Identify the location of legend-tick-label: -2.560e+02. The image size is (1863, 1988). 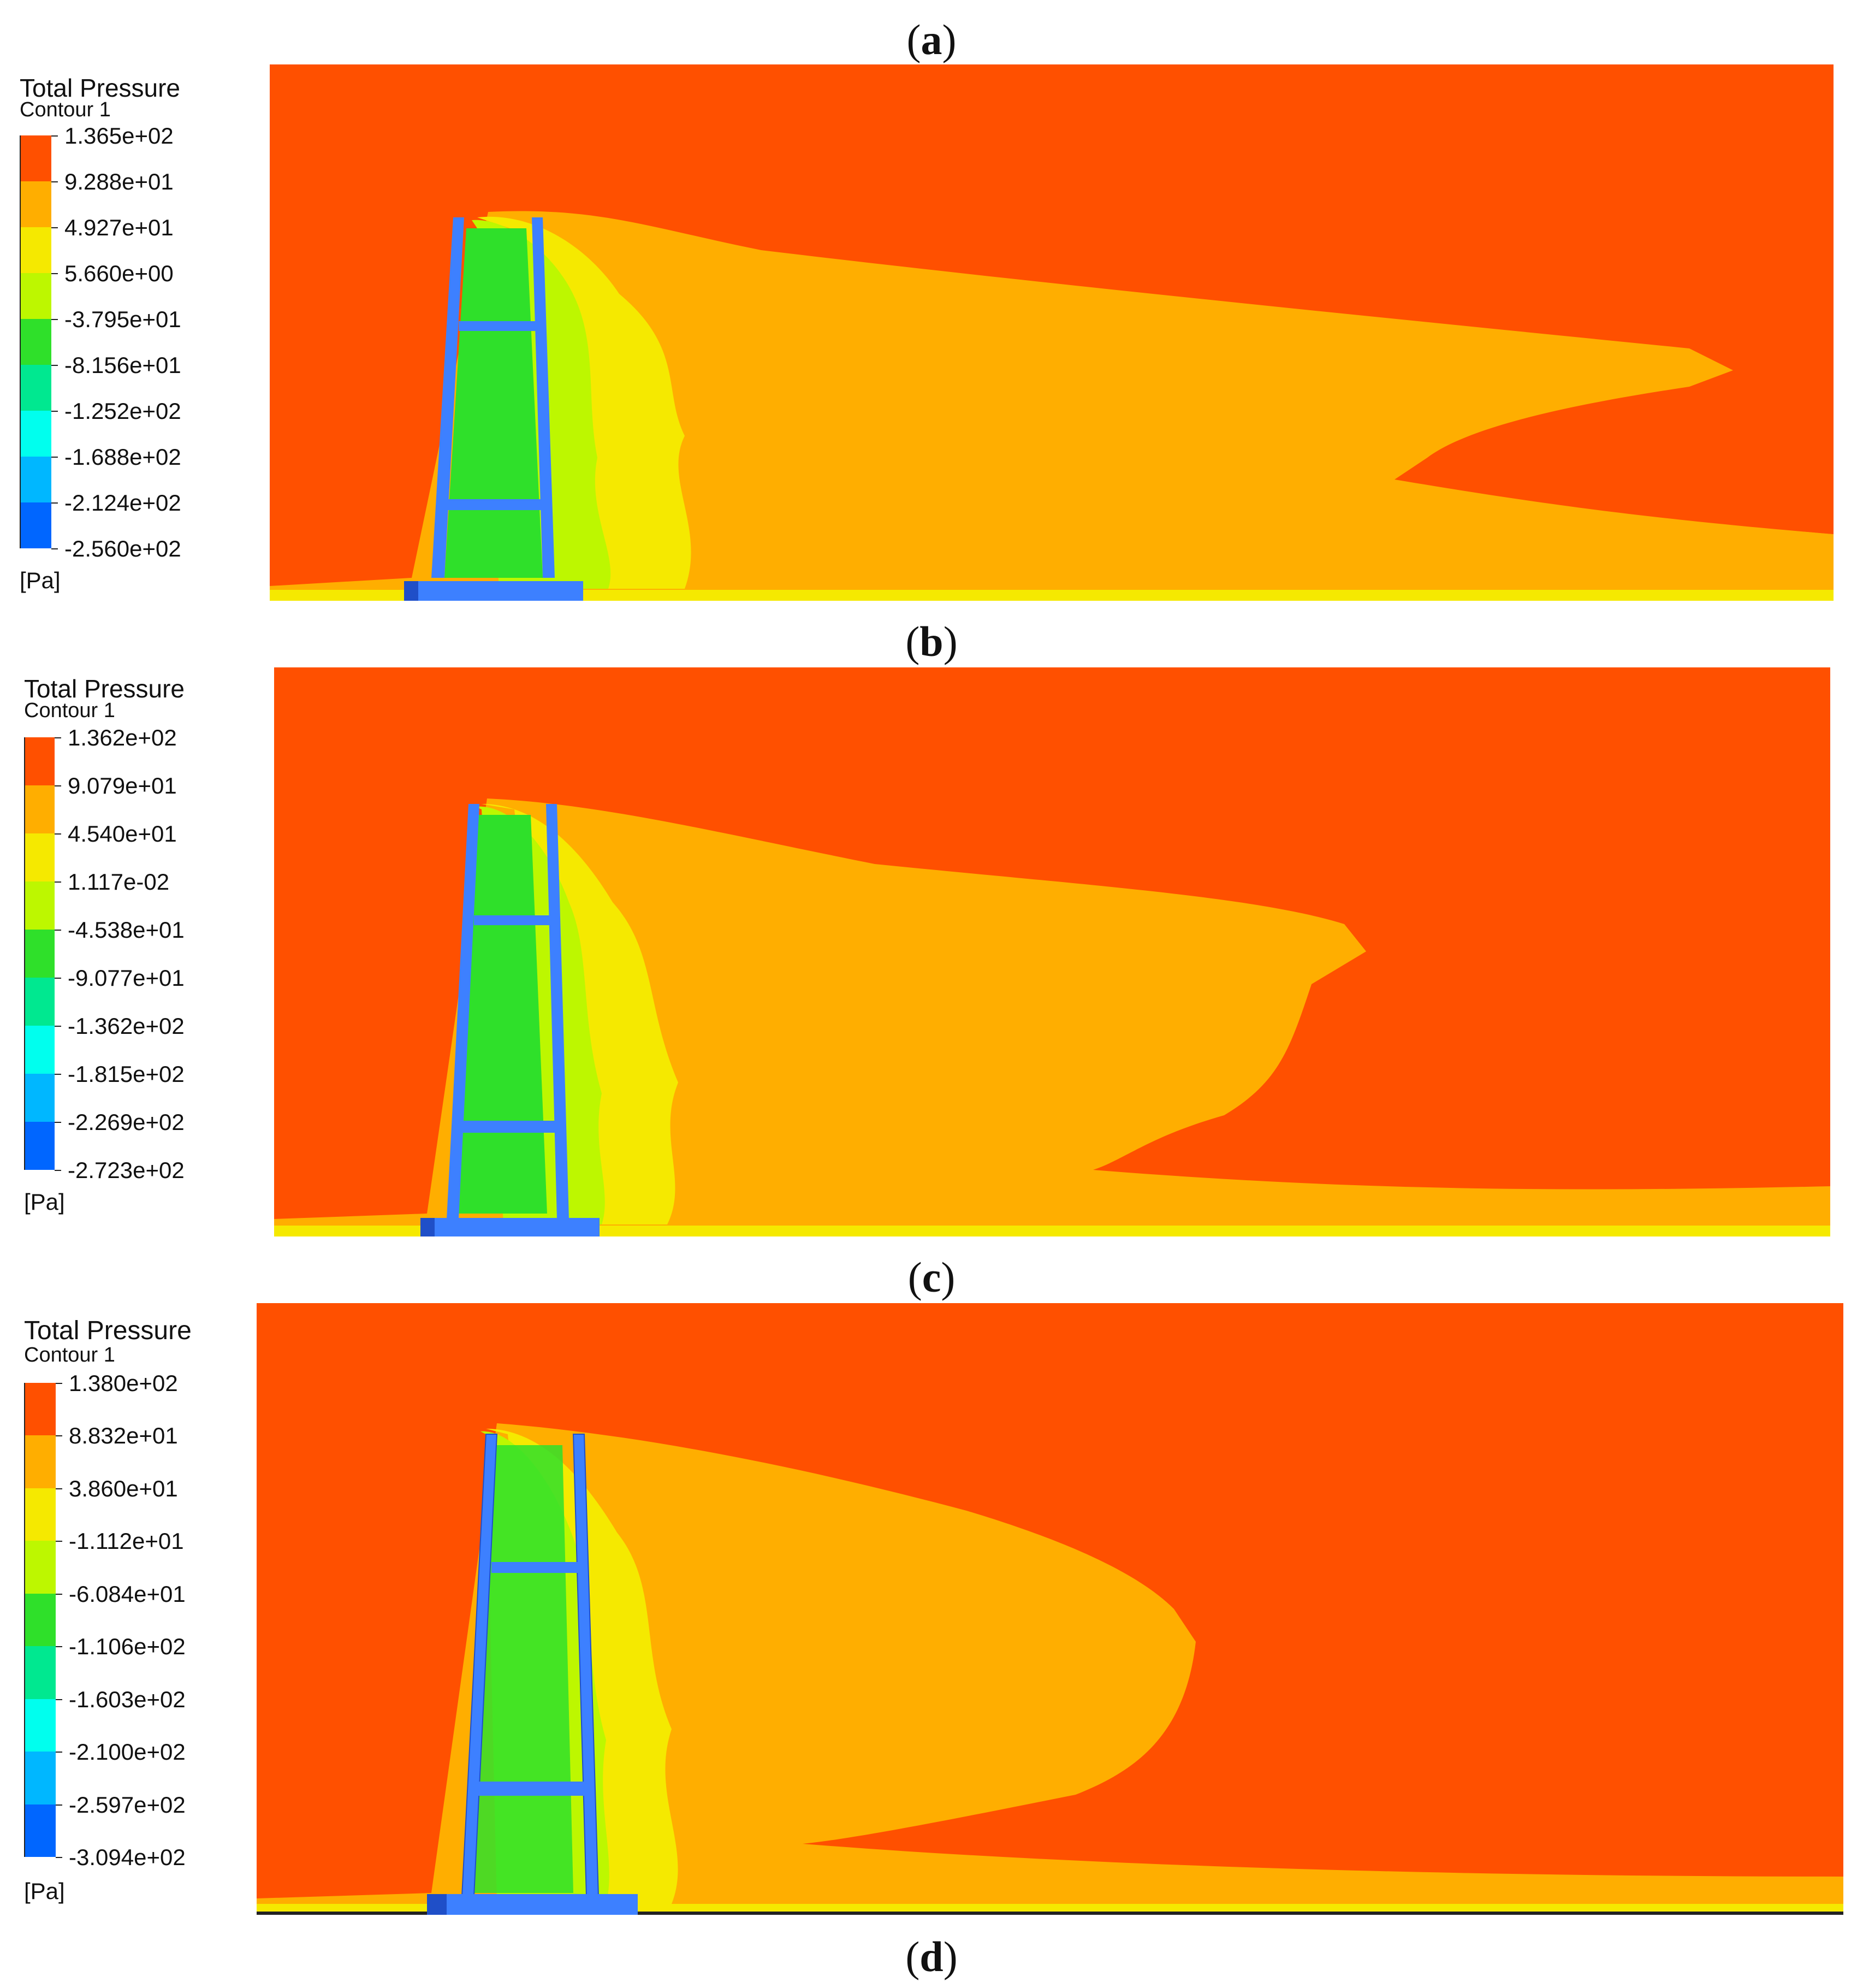
(116, 548).